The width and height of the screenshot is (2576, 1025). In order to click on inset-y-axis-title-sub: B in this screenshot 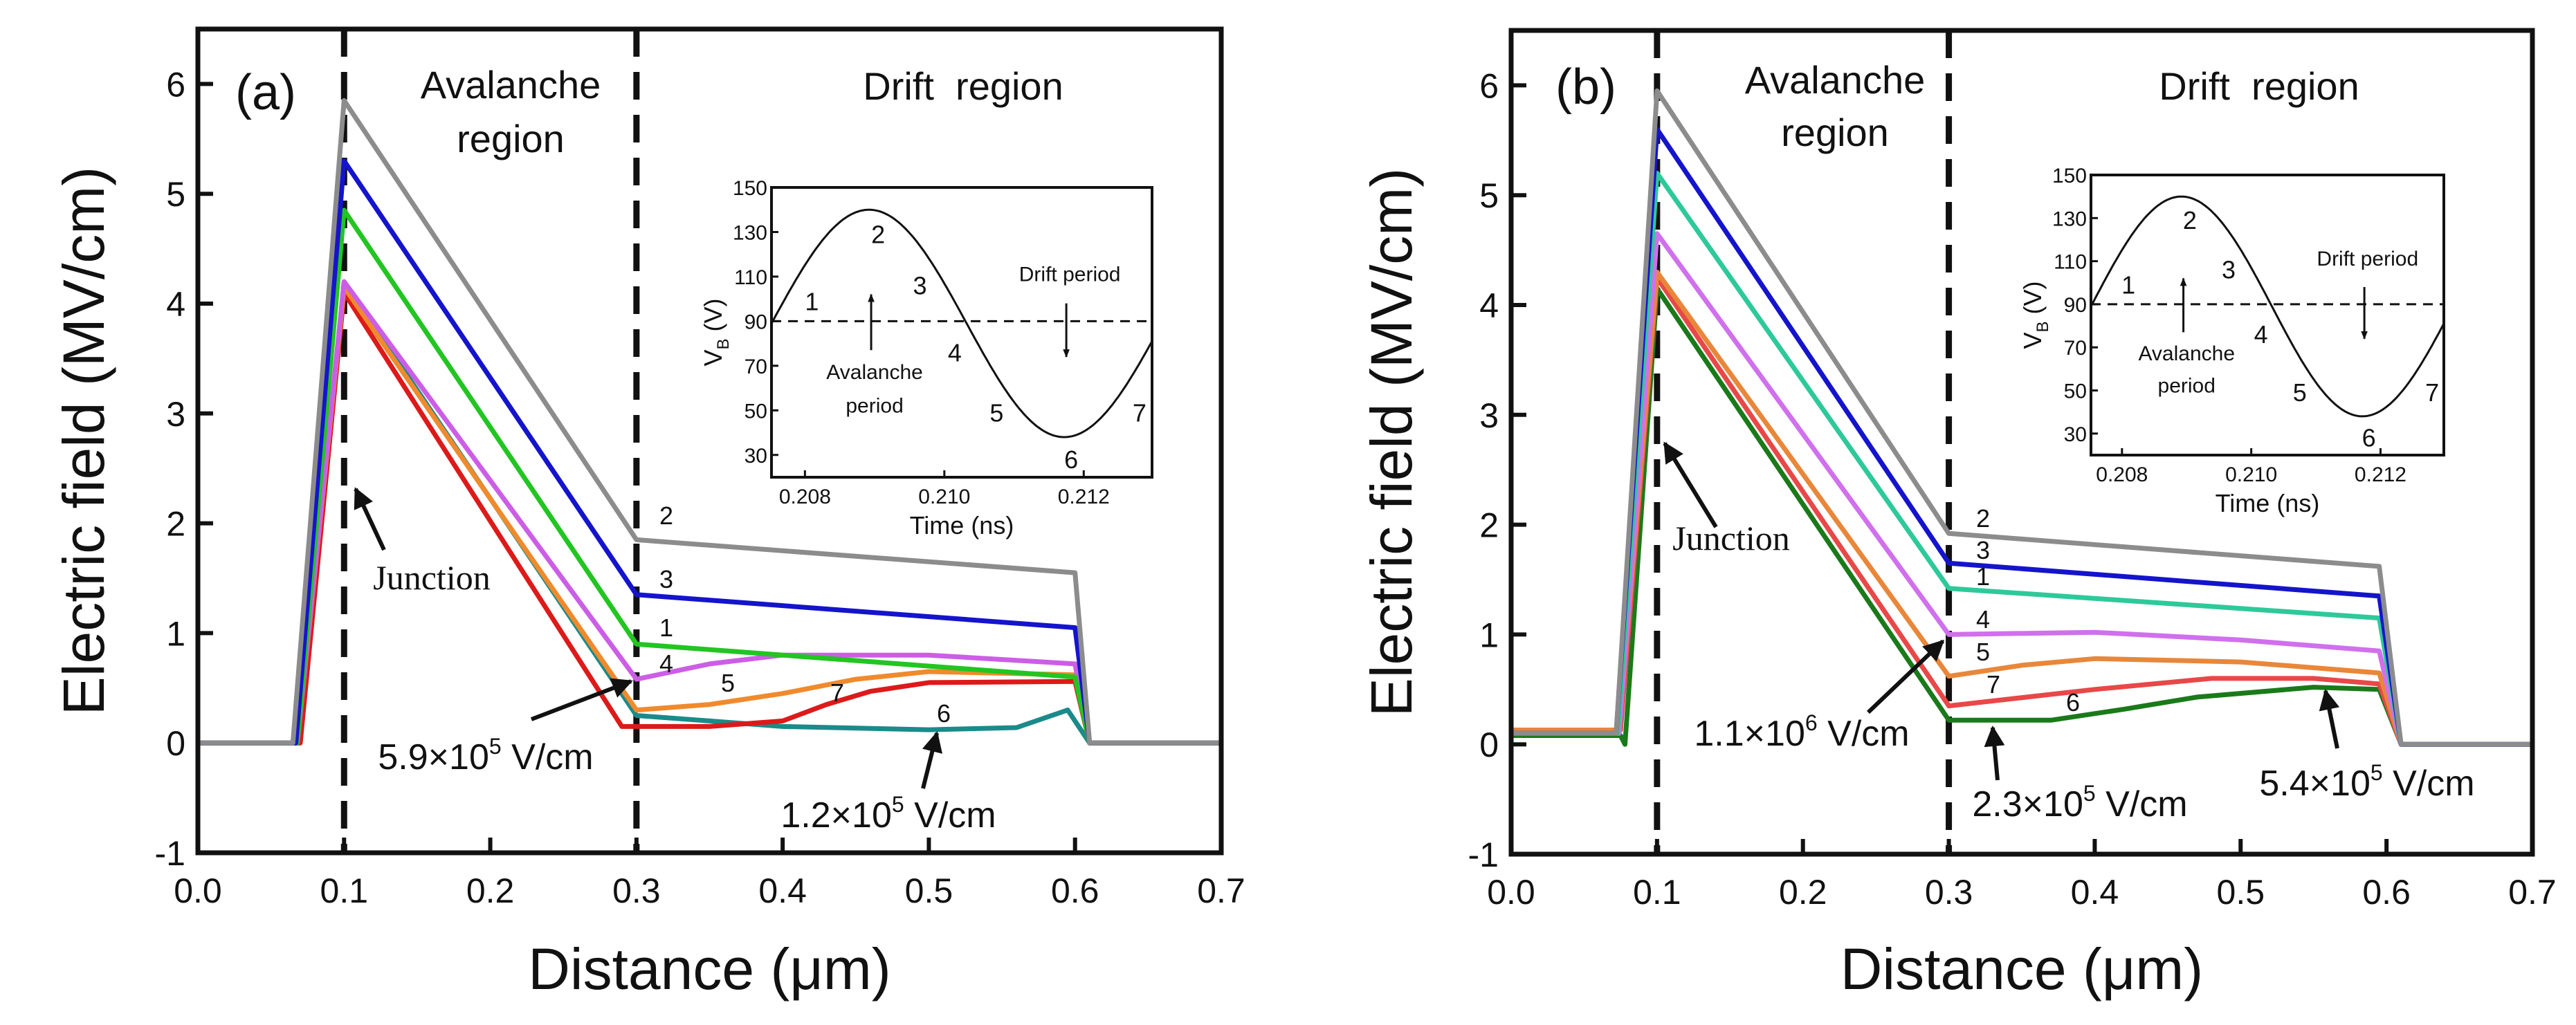, I will do `click(723, 343)`.